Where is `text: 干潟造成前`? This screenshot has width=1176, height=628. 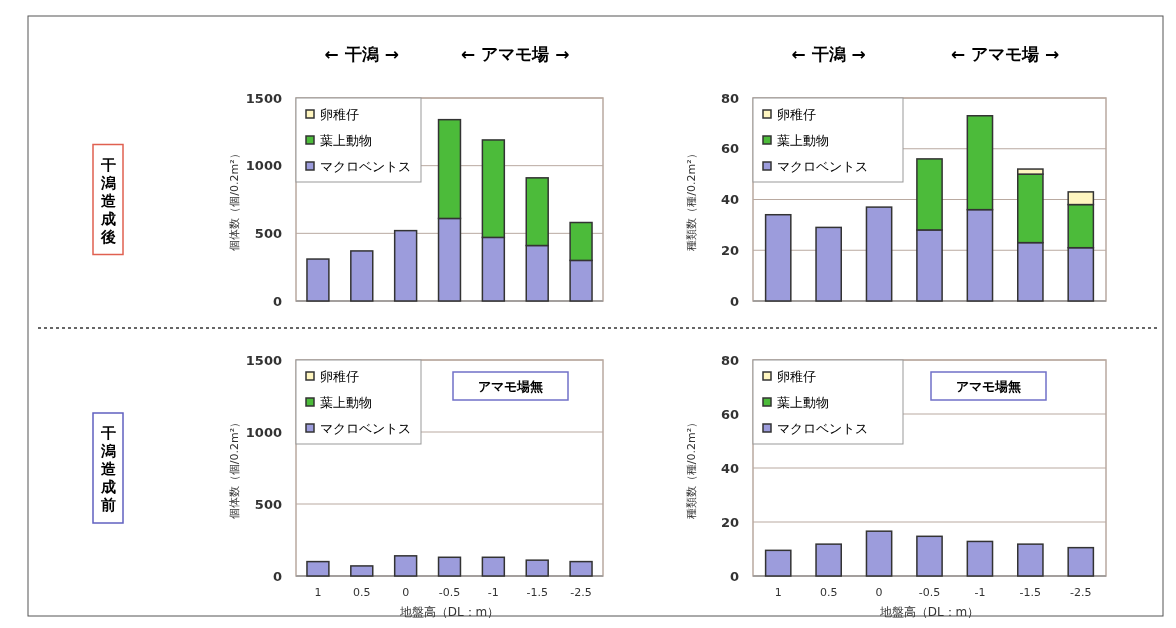
text: 干潟造成前 is located at coordinates (108, 469).